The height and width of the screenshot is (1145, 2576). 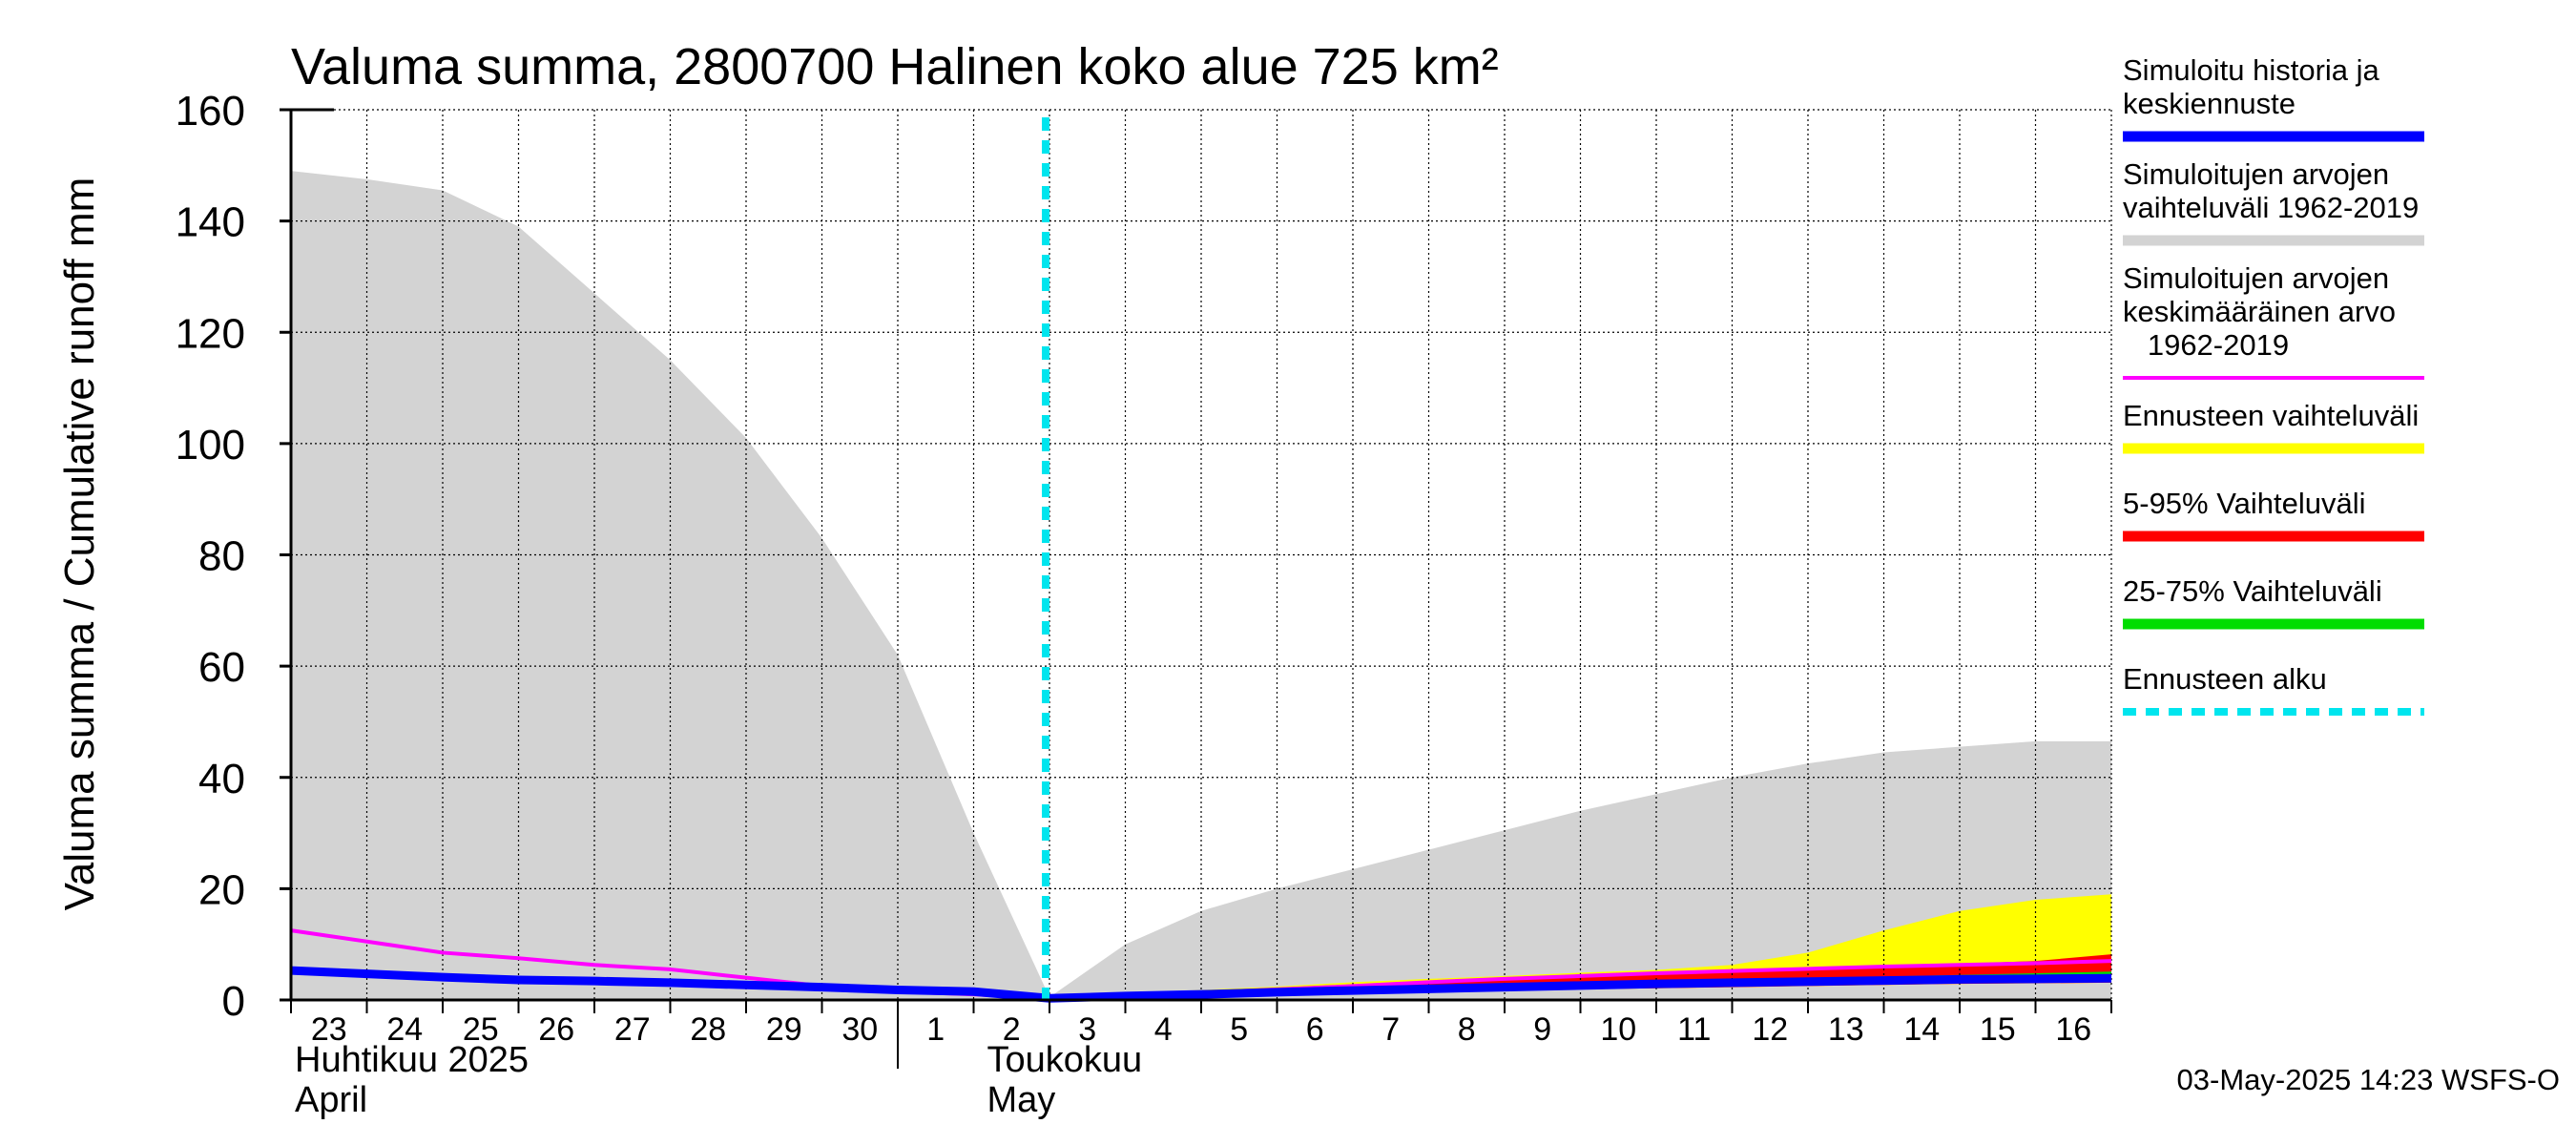 I want to click on y-axis-label: Valuma summa / Cumulative runoff mm, so click(x=79, y=544).